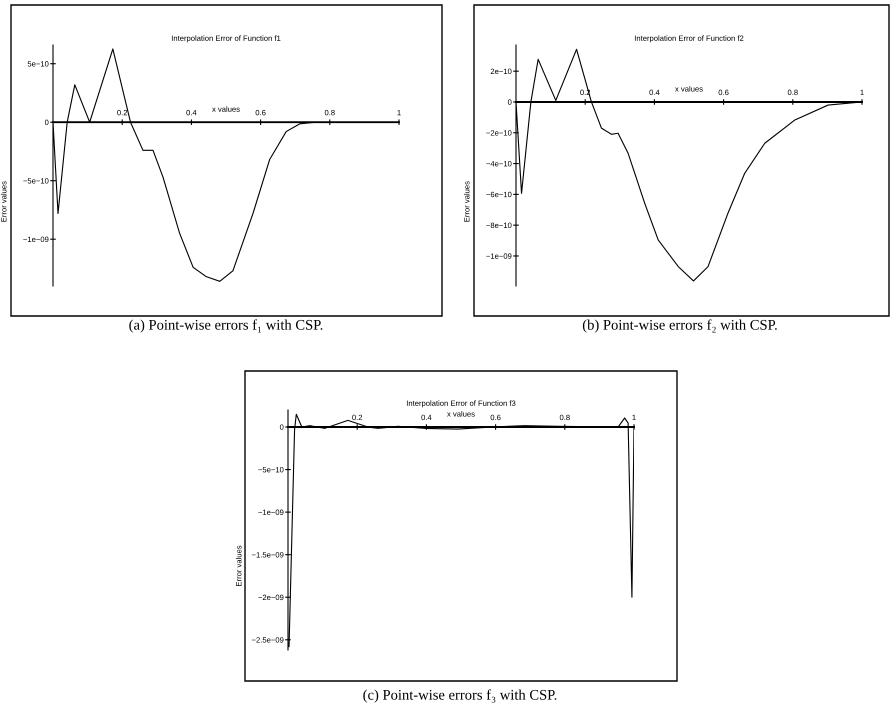 The width and height of the screenshot is (891, 709). Describe the element at coordinates (225, 326) in the screenshot. I see `text: (a) Point-wise errors f₁ with CSP.` at that location.